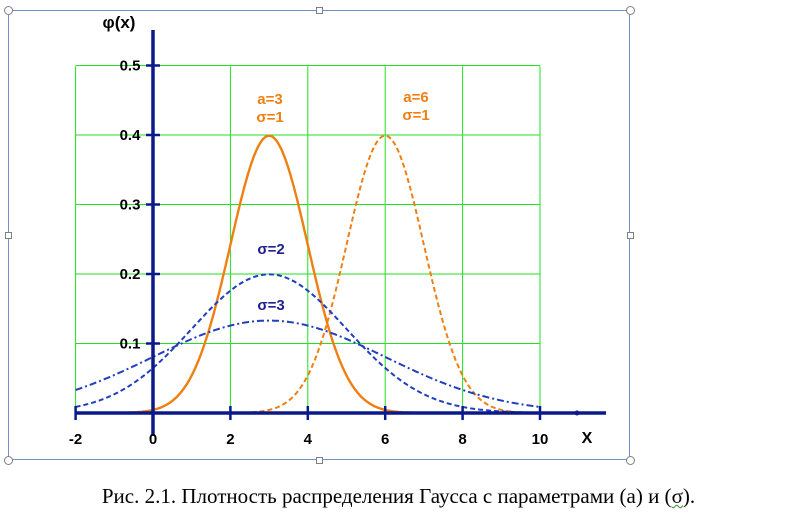 Image resolution: width=797 pixels, height=516 pixels. Describe the element at coordinates (270, 249) in the screenshot. I see `curve-annotation-3: σ=2` at that location.